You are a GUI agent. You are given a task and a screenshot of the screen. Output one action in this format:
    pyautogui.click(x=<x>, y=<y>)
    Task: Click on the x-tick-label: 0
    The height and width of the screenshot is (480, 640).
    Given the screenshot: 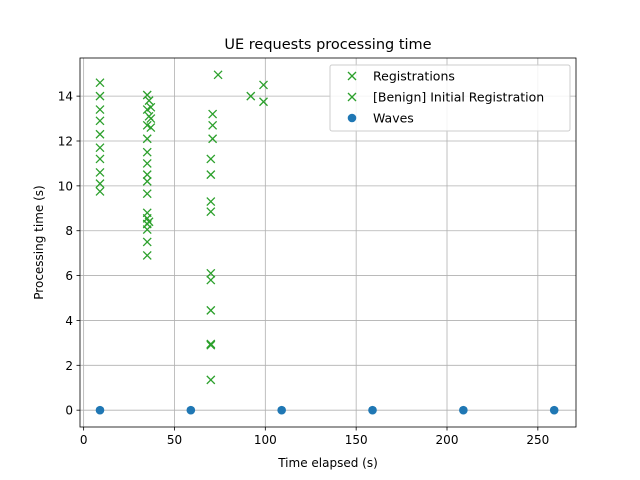 What is the action you would take?
    pyautogui.click(x=84, y=440)
    